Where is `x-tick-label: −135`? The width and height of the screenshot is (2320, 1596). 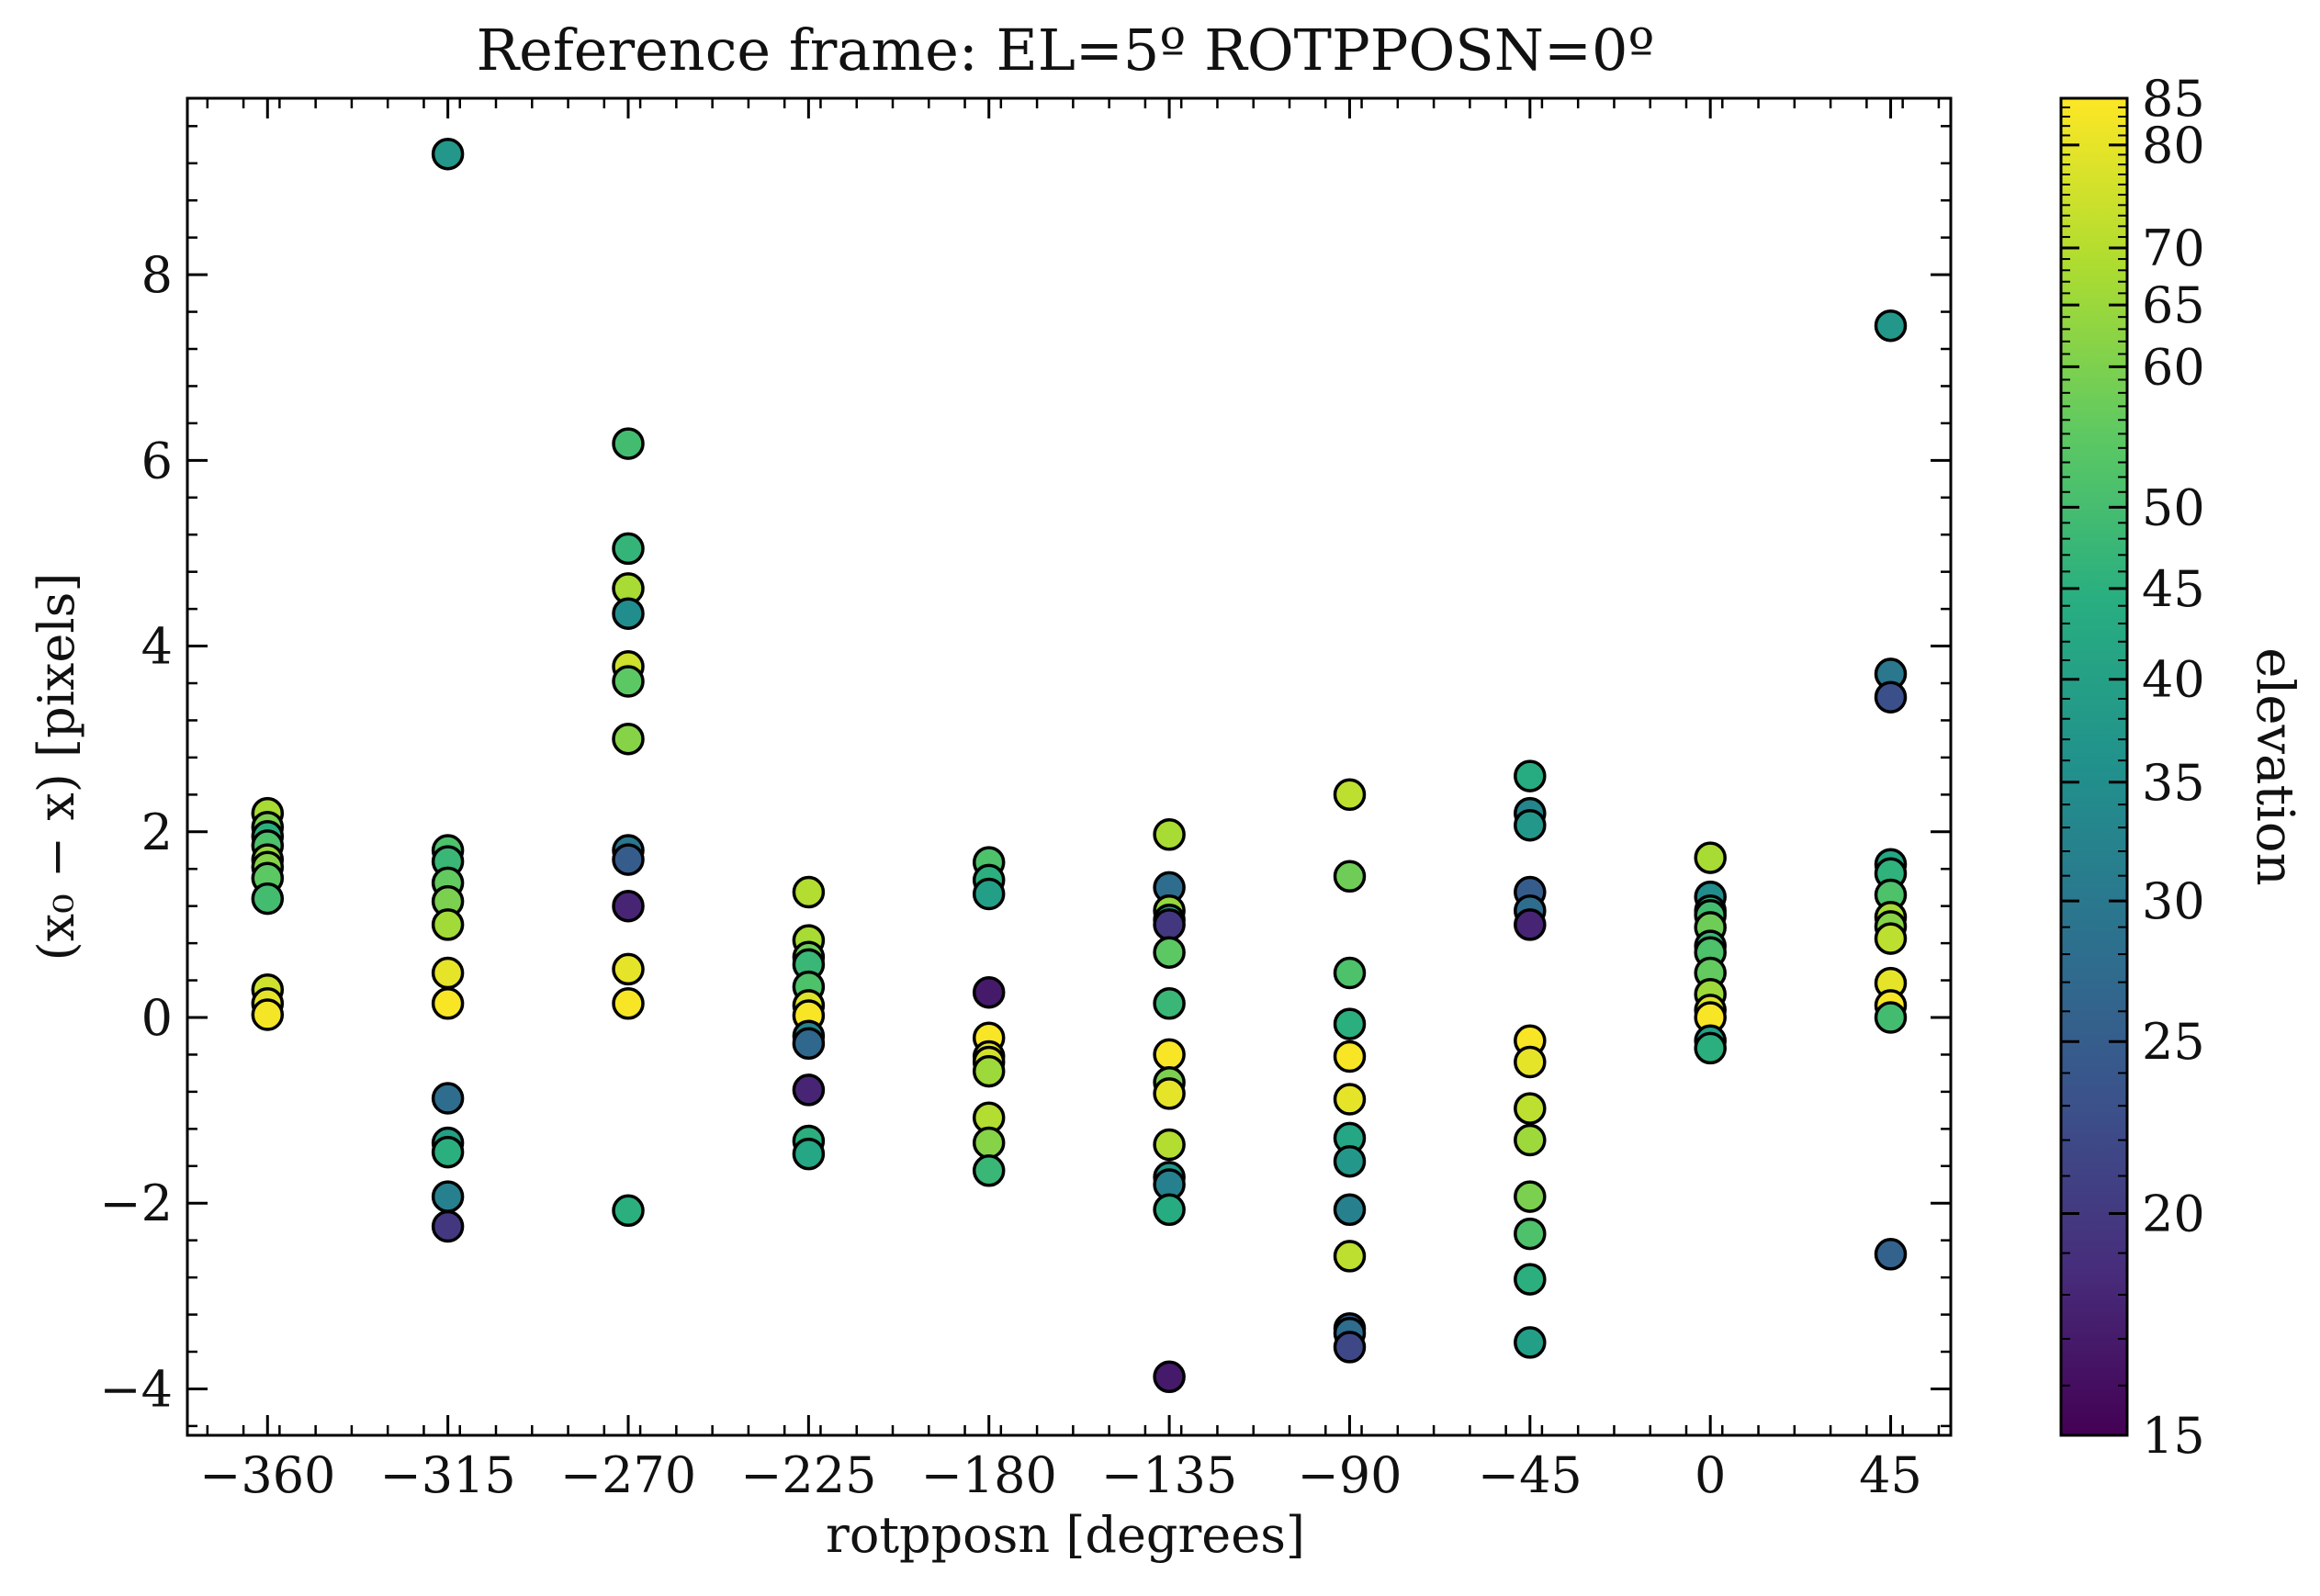 x-tick-label: −135 is located at coordinates (1169, 1475).